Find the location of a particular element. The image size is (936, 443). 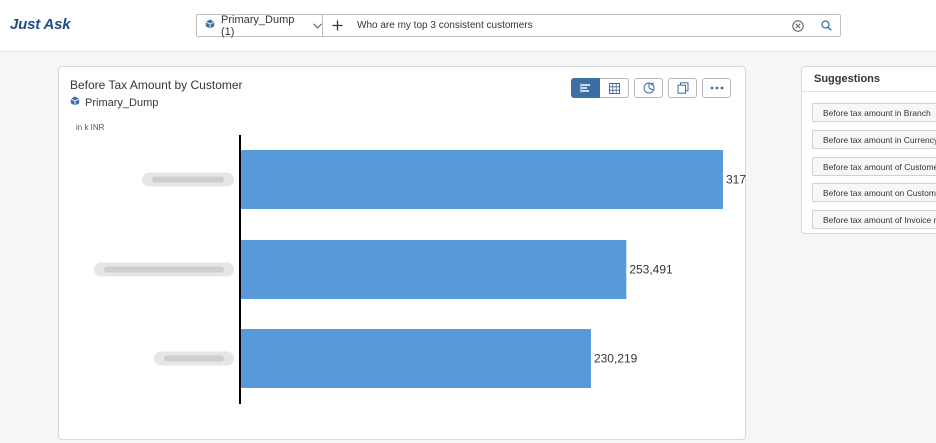

add-button is located at coordinates (337, 25).